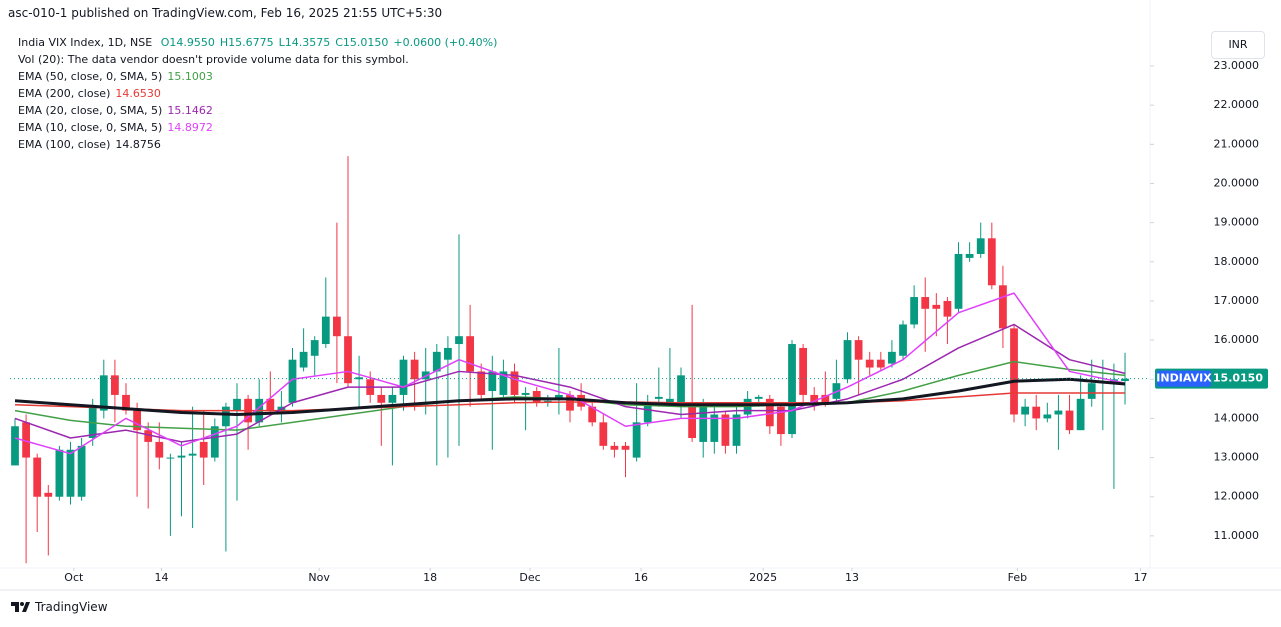  Describe the element at coordinates (319, 577) in the screenshot. I see `x-tick-label: Nov` at that location.